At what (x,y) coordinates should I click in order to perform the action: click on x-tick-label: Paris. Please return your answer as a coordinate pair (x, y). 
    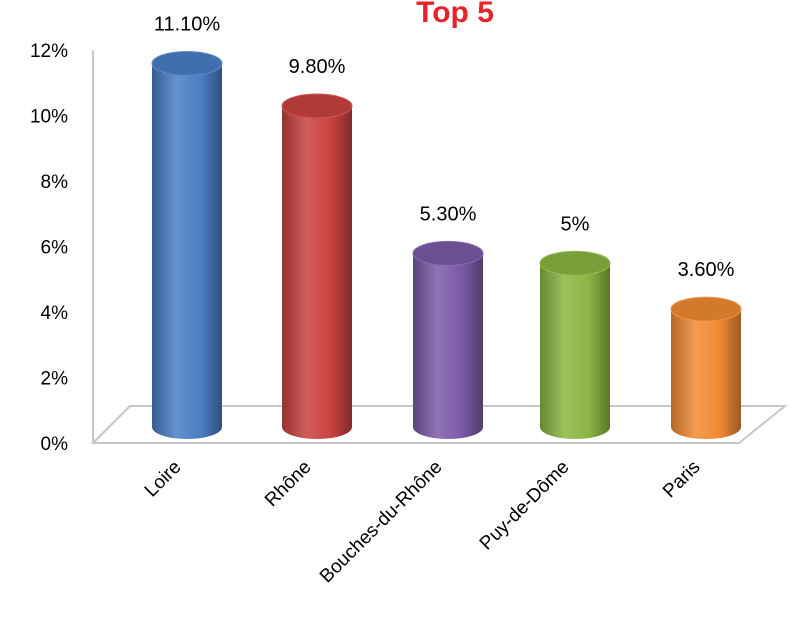
    Looking at the image, I should click on (681, 479).